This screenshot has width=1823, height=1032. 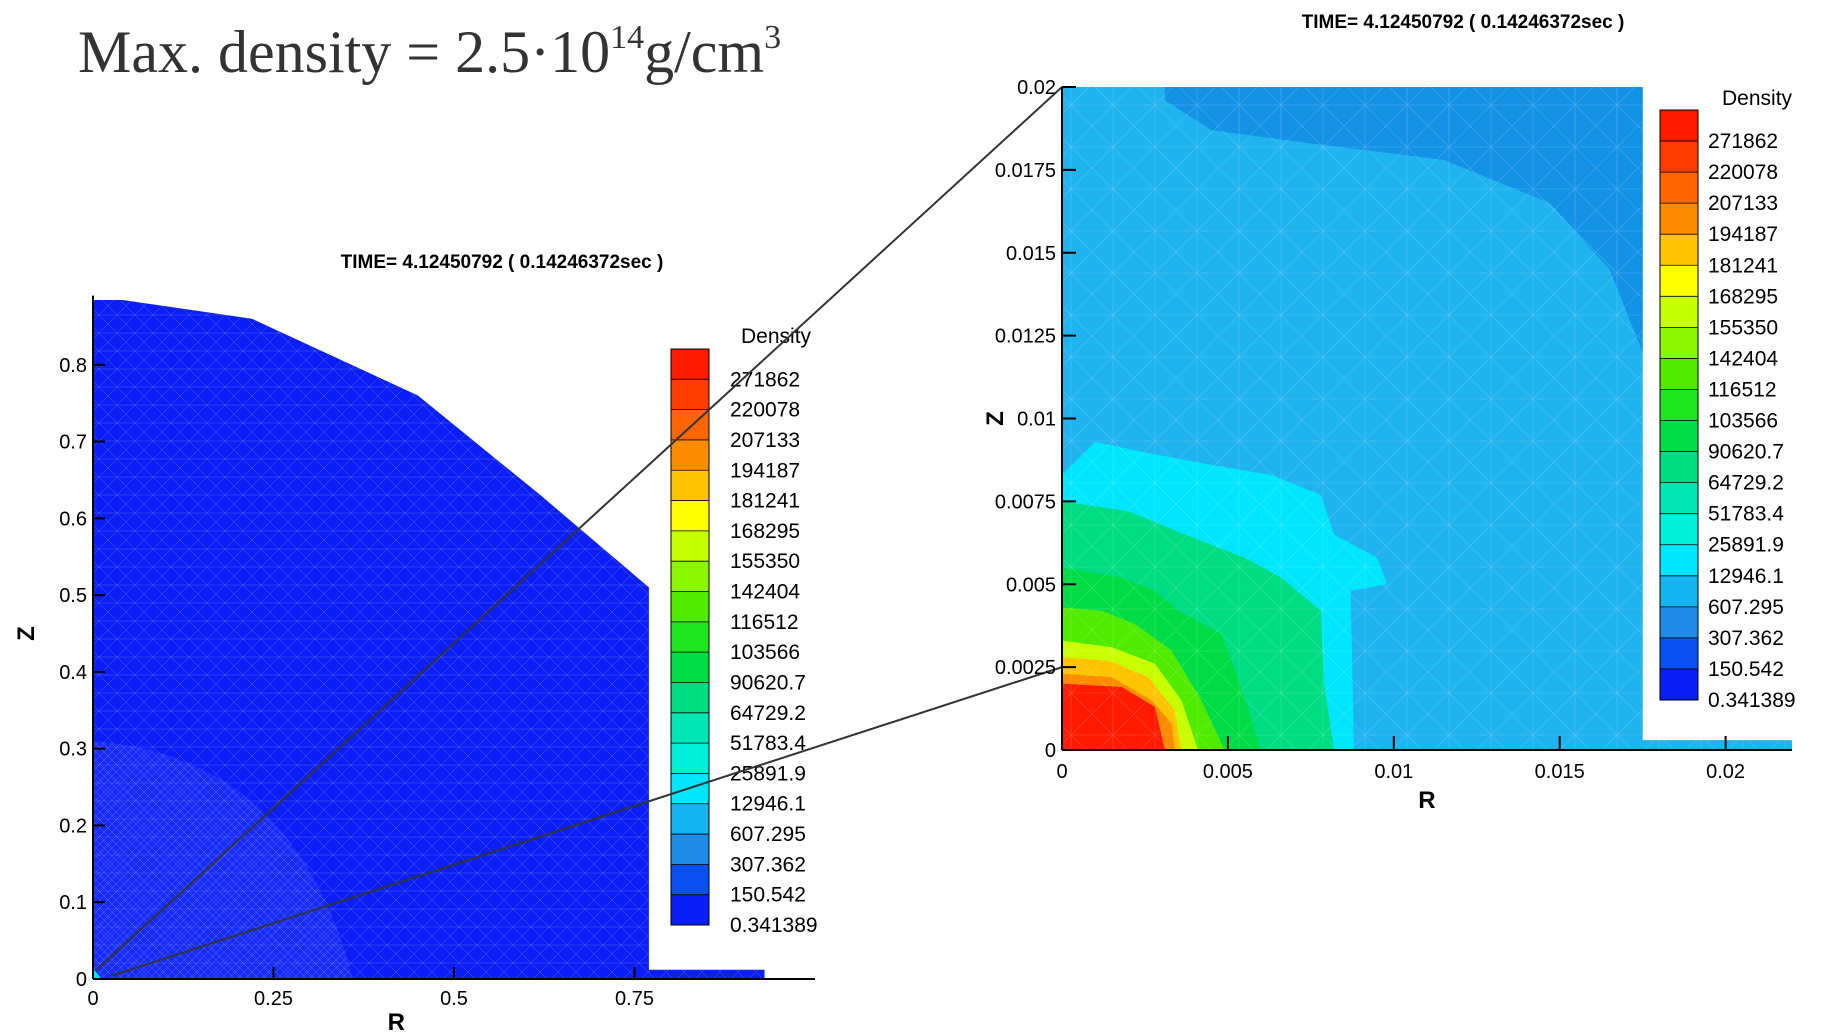 I want to click on right-y-tick-label: 0.0075, so click(x=1025, y=502).